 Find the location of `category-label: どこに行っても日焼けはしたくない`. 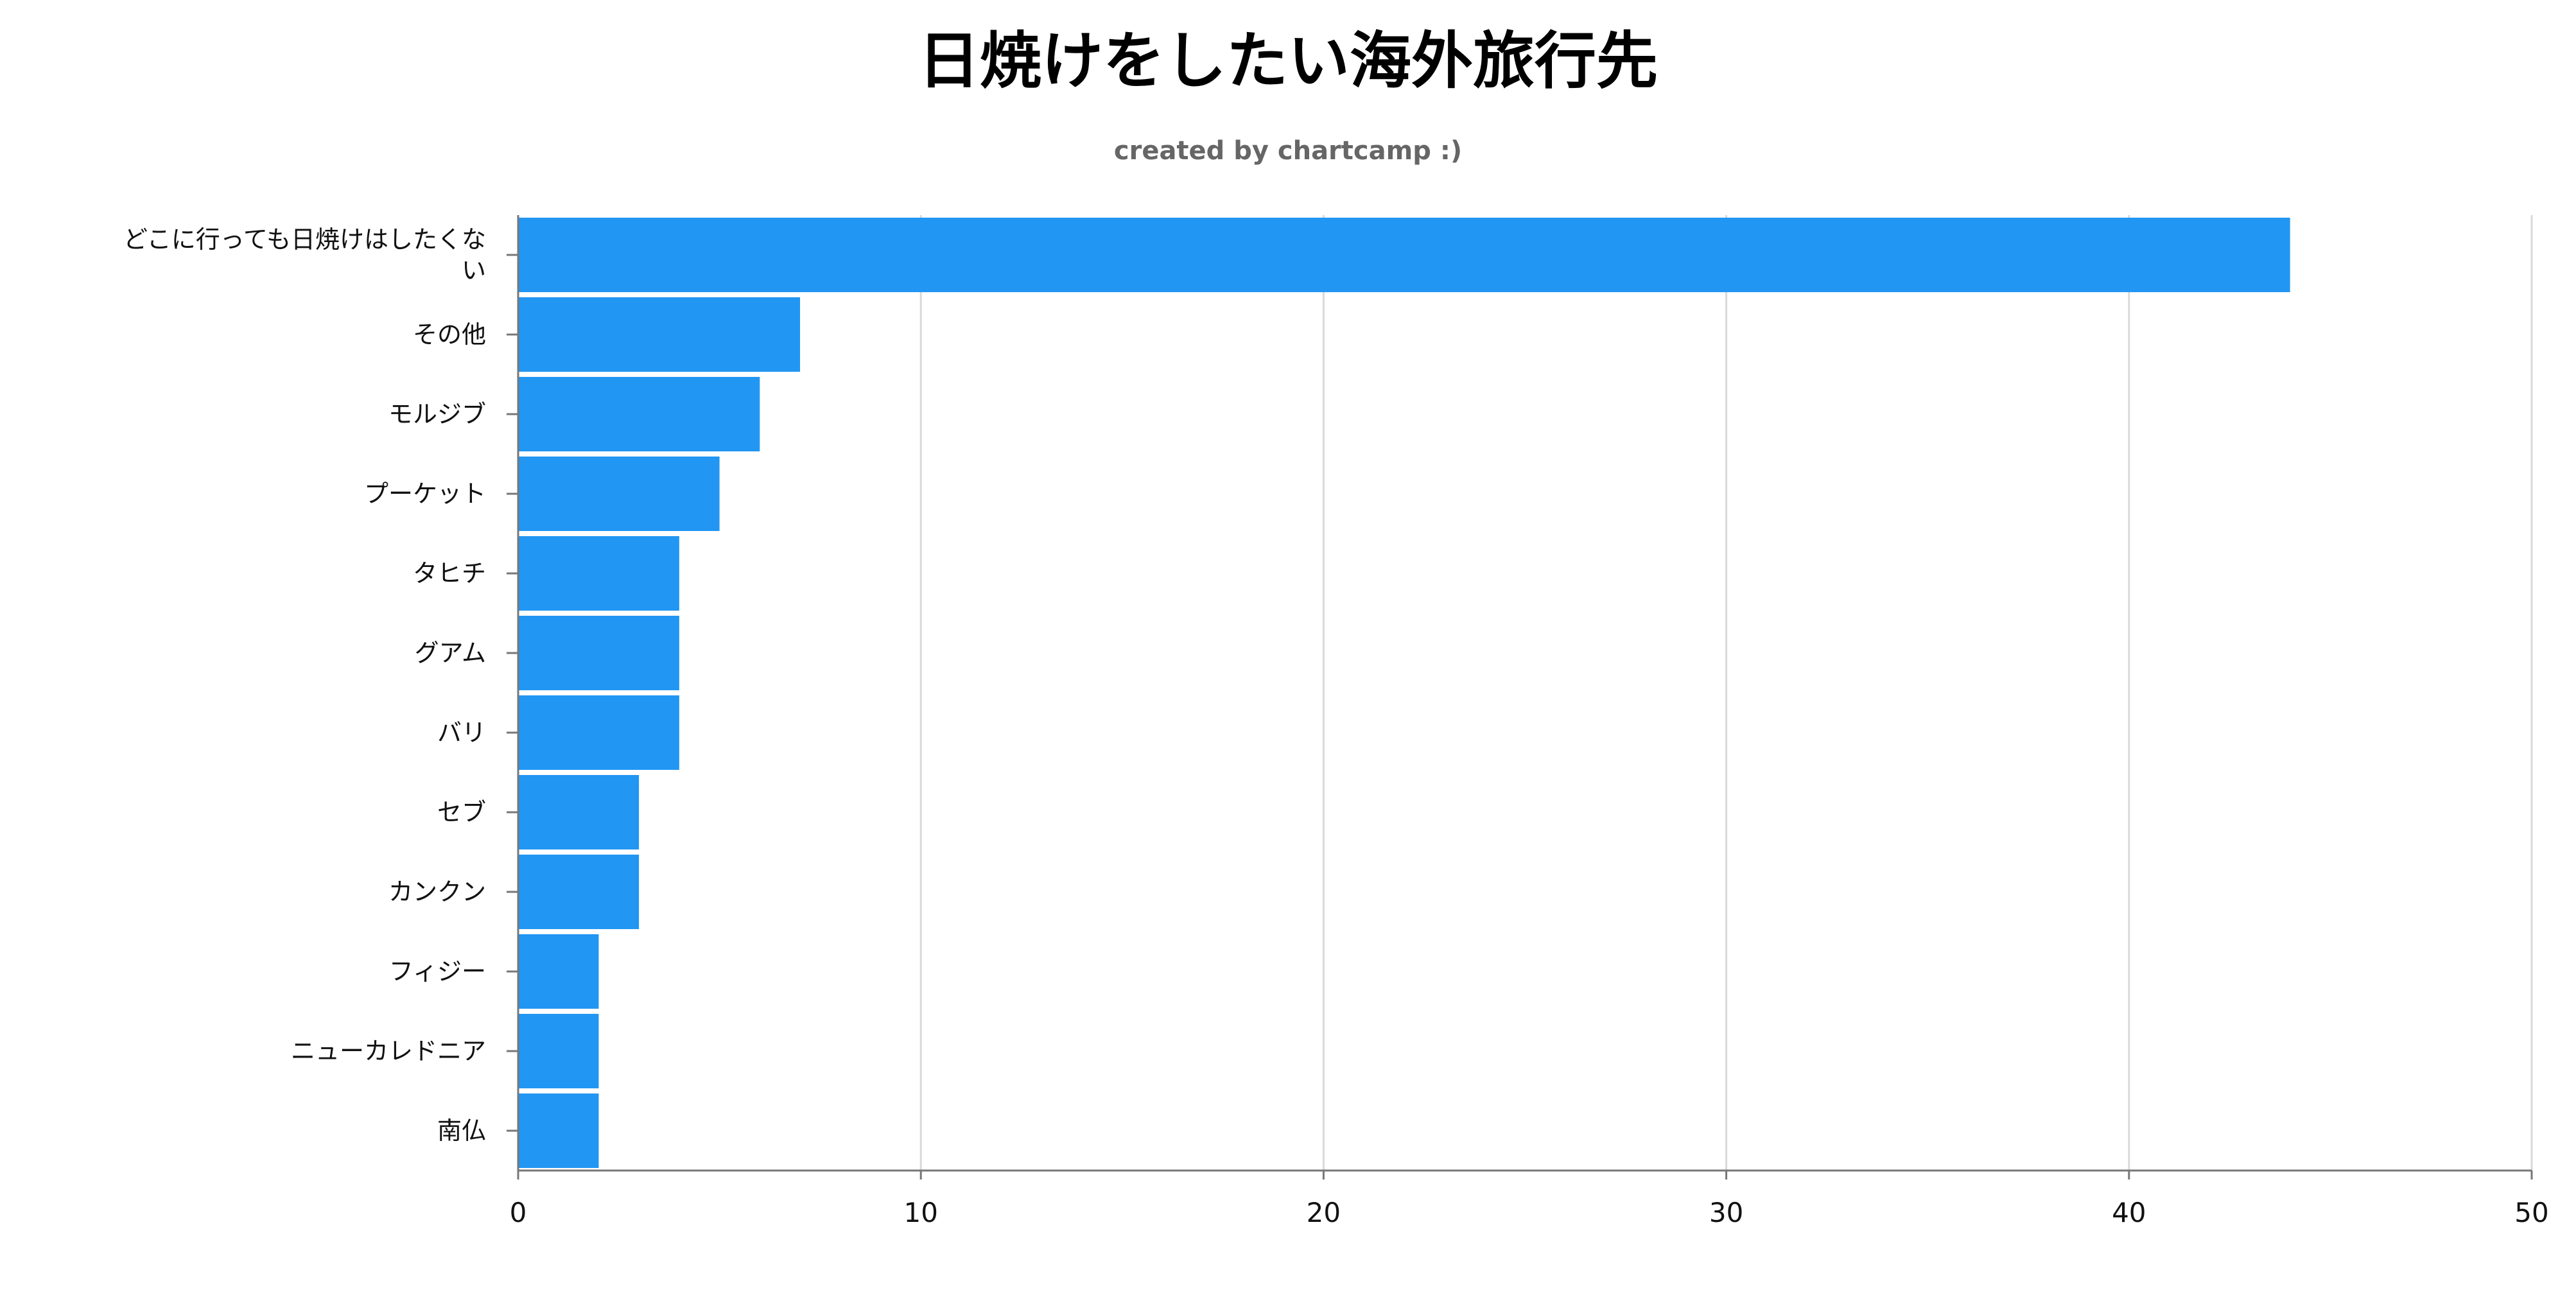

category-label: どこに行っても日焼けはしたくない is located at coordinates (304, 254).